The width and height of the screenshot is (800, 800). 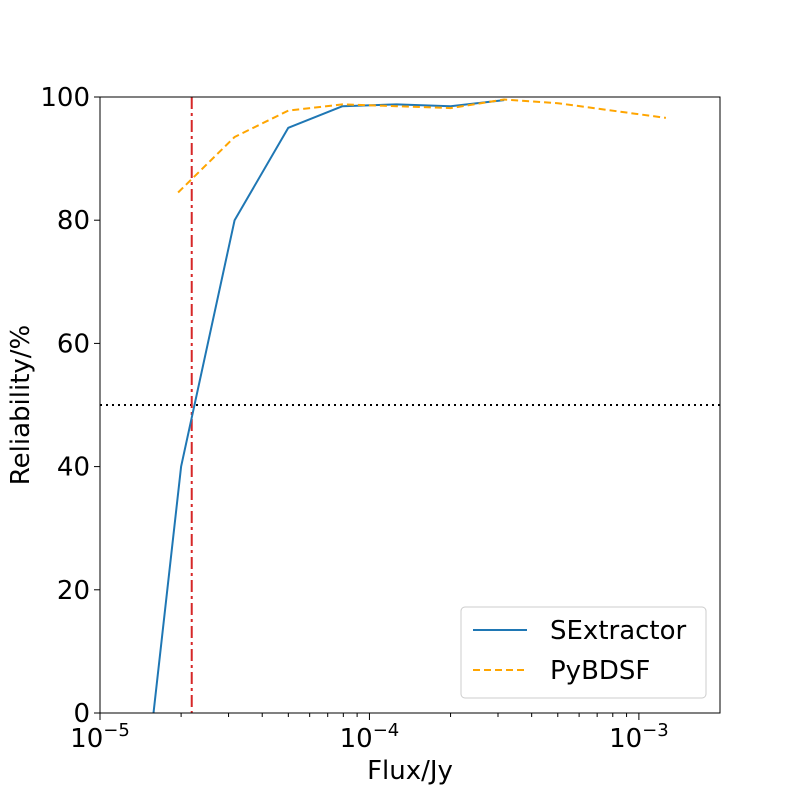 What do you see at coordinates (639, 737) in the screenshot?
I see `x-tick-label: 10⁻³` at bounding box center [639, 737].